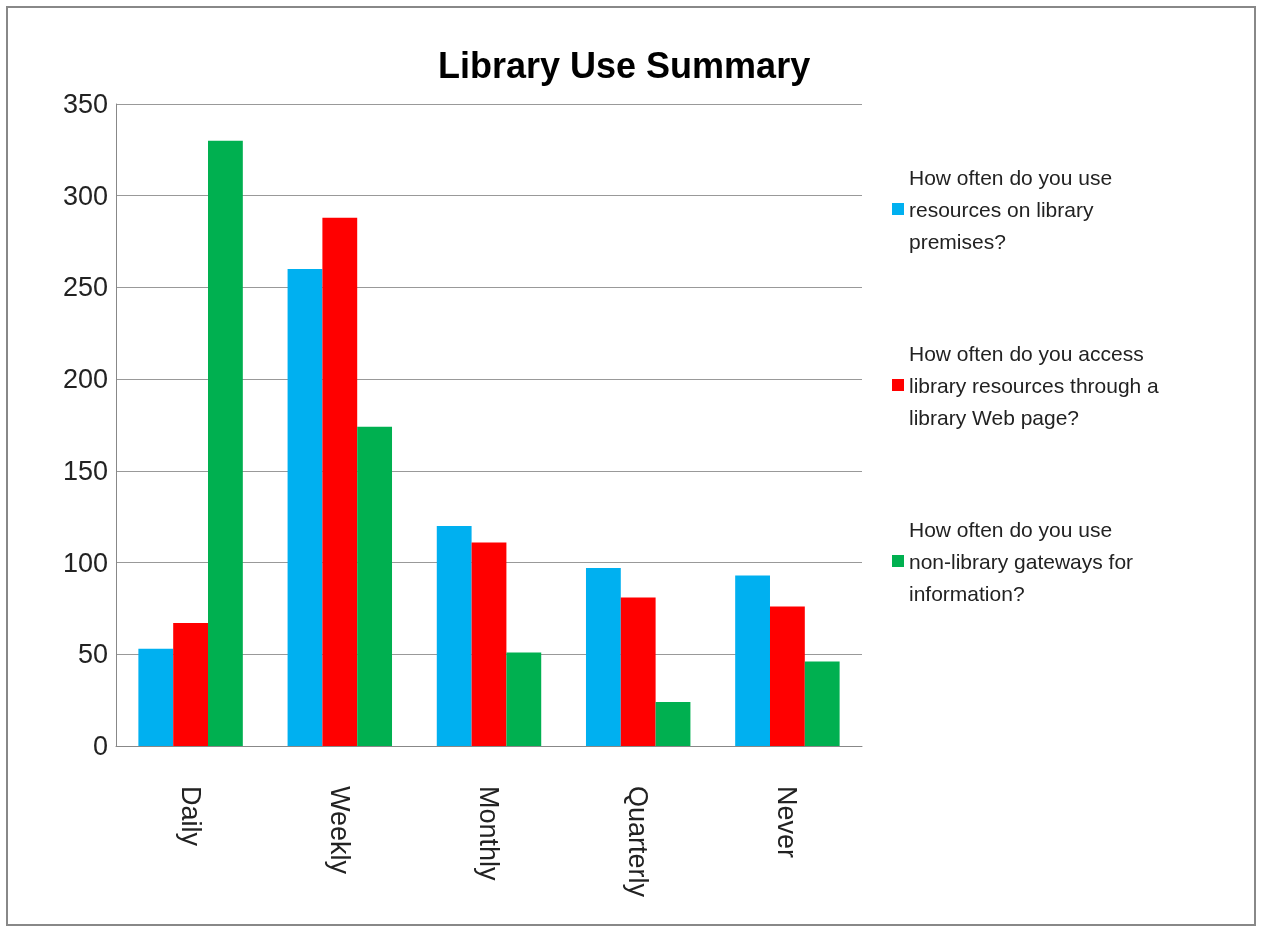 Image resolution: width=1264 pixels, height=933 pixels. I want to click on x-tick-label: Monthly, so click(489, 834).